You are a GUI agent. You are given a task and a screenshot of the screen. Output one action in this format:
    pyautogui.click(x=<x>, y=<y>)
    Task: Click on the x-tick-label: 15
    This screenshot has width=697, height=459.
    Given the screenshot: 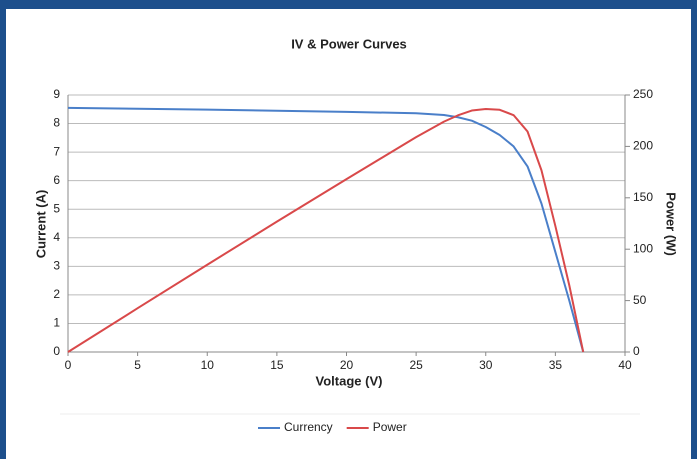 What is the action you would take?
    pyautogui.click(x=277, y=365)
    